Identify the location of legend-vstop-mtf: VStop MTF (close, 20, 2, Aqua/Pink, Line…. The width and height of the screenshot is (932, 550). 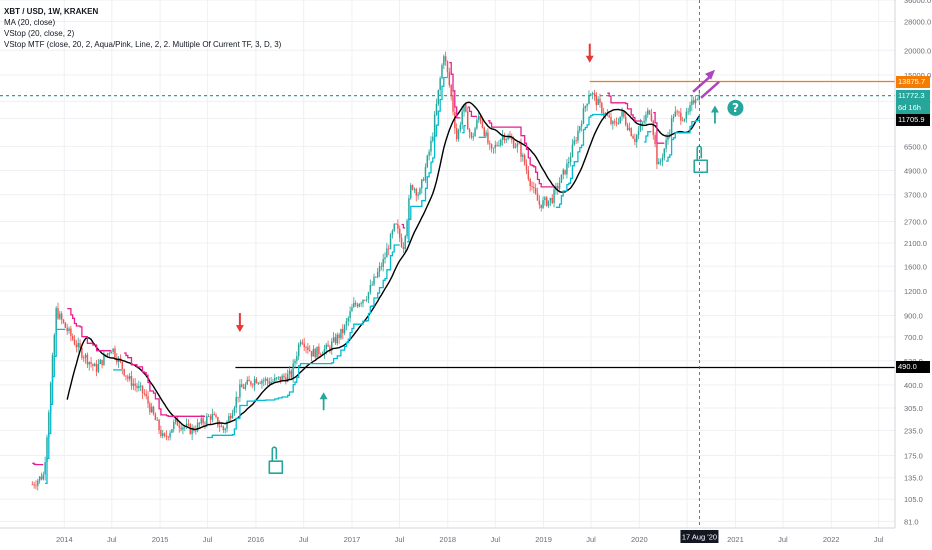
(143, 44).